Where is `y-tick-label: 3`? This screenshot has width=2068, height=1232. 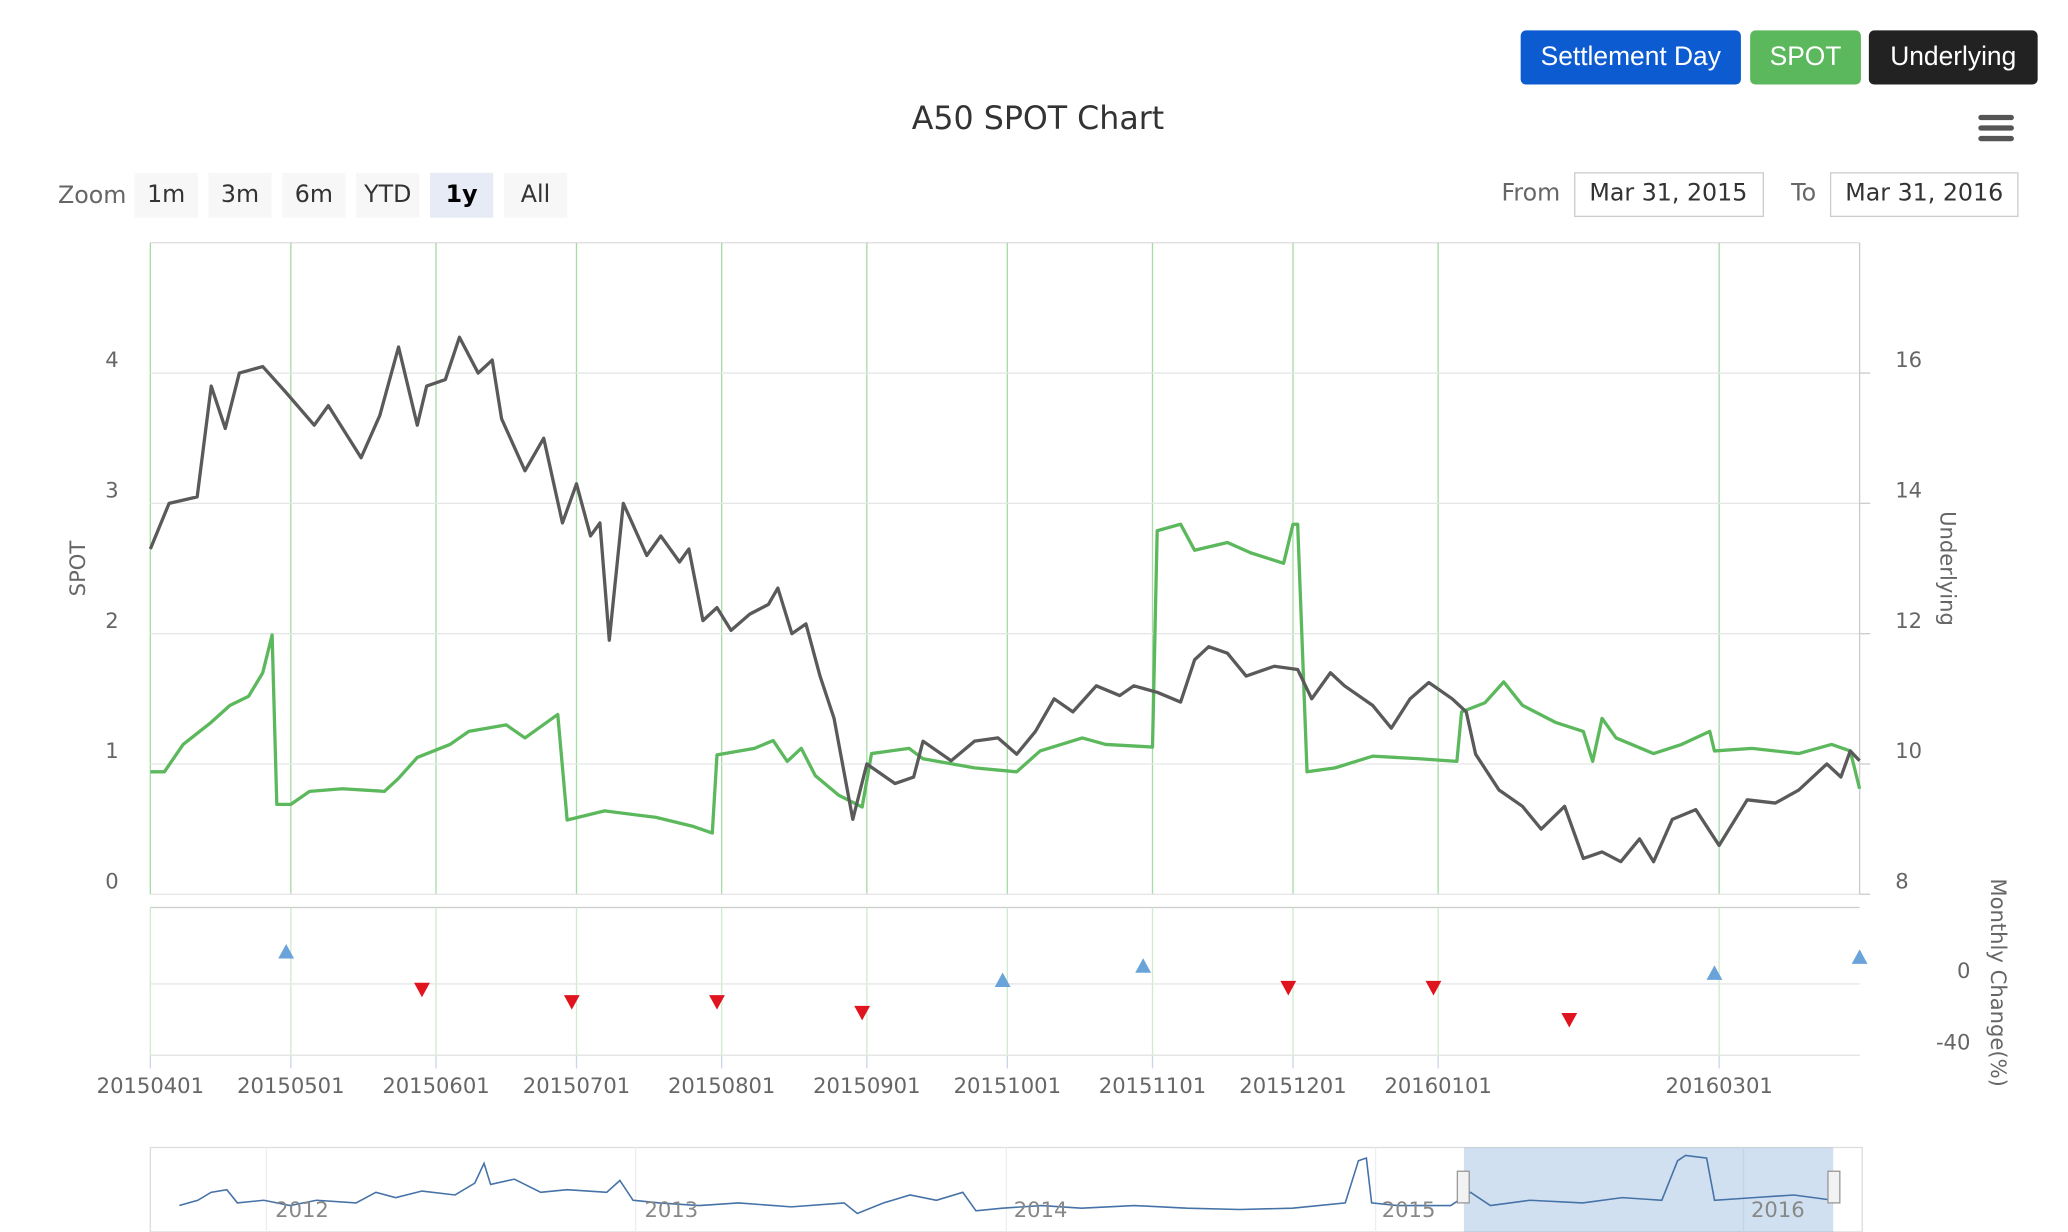
y-tick-label: 3 is located at coordinates (111, 489).